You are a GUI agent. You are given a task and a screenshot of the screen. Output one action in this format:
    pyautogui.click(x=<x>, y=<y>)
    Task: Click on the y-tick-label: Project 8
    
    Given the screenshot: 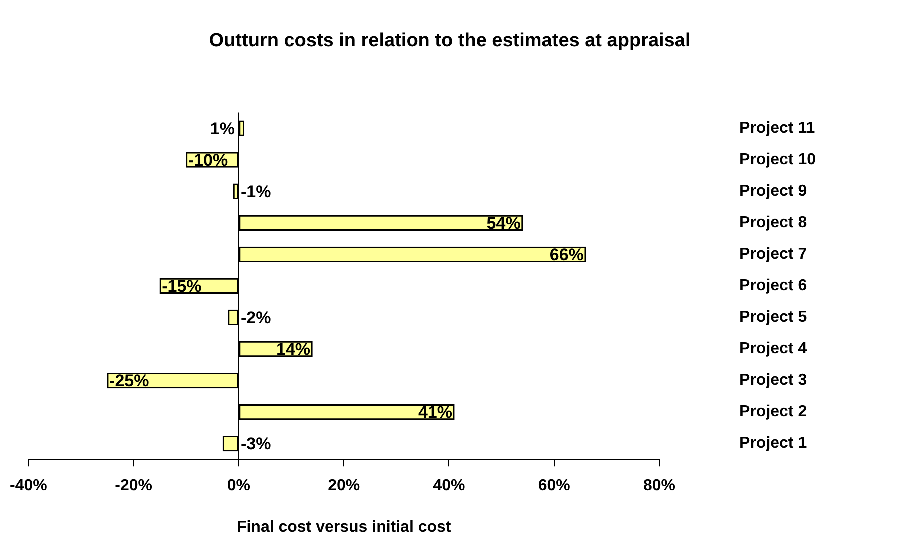 What is the action you would take?
    pyautogui.click(x=774, y=223)
    